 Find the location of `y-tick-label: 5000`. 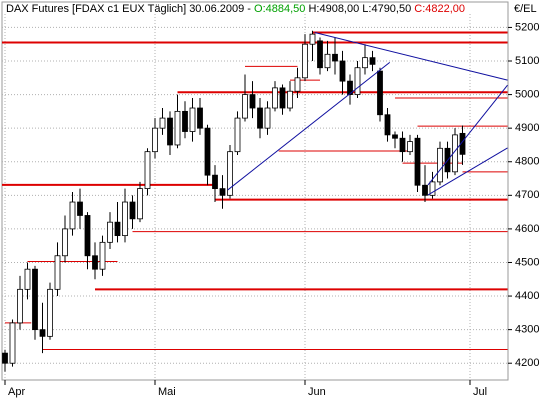

y-tick-label: 5000 is located at coordinates (527, 94).